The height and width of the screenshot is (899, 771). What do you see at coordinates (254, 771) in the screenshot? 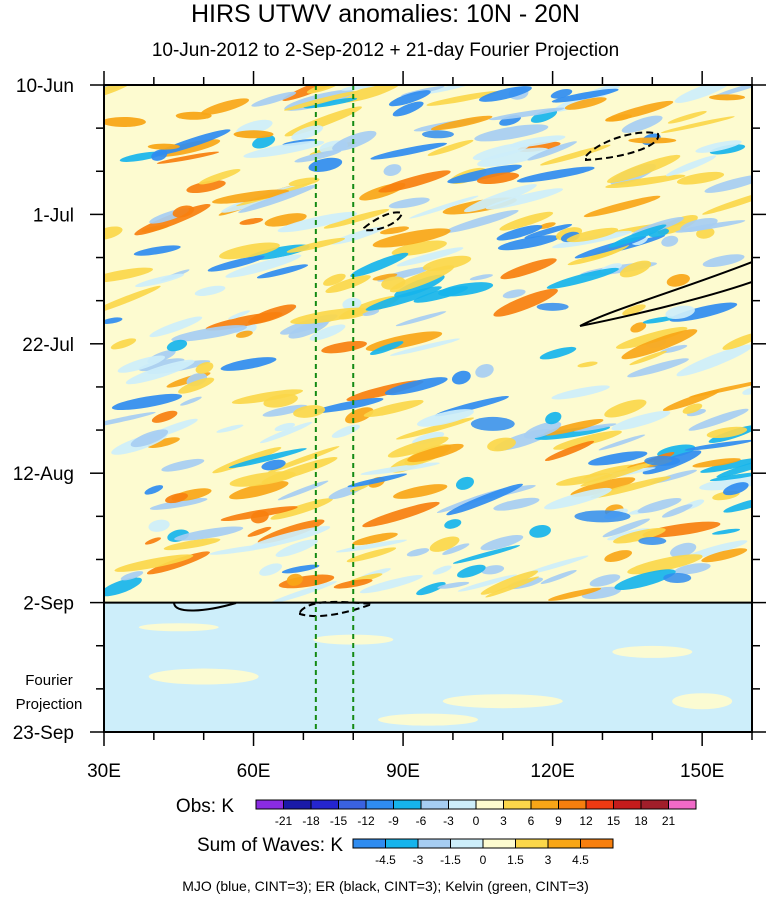
I see `x-tick-label: 60E` at bounding box center [254, 771].